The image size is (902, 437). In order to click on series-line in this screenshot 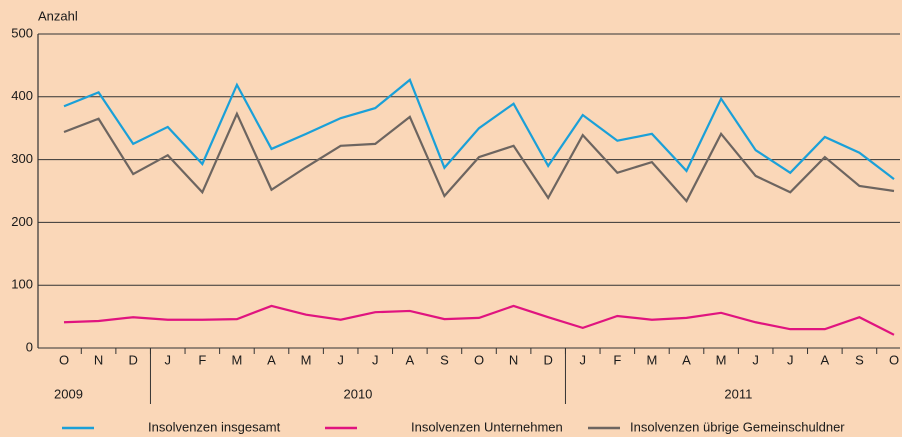, I will do `click(479, 320)`.